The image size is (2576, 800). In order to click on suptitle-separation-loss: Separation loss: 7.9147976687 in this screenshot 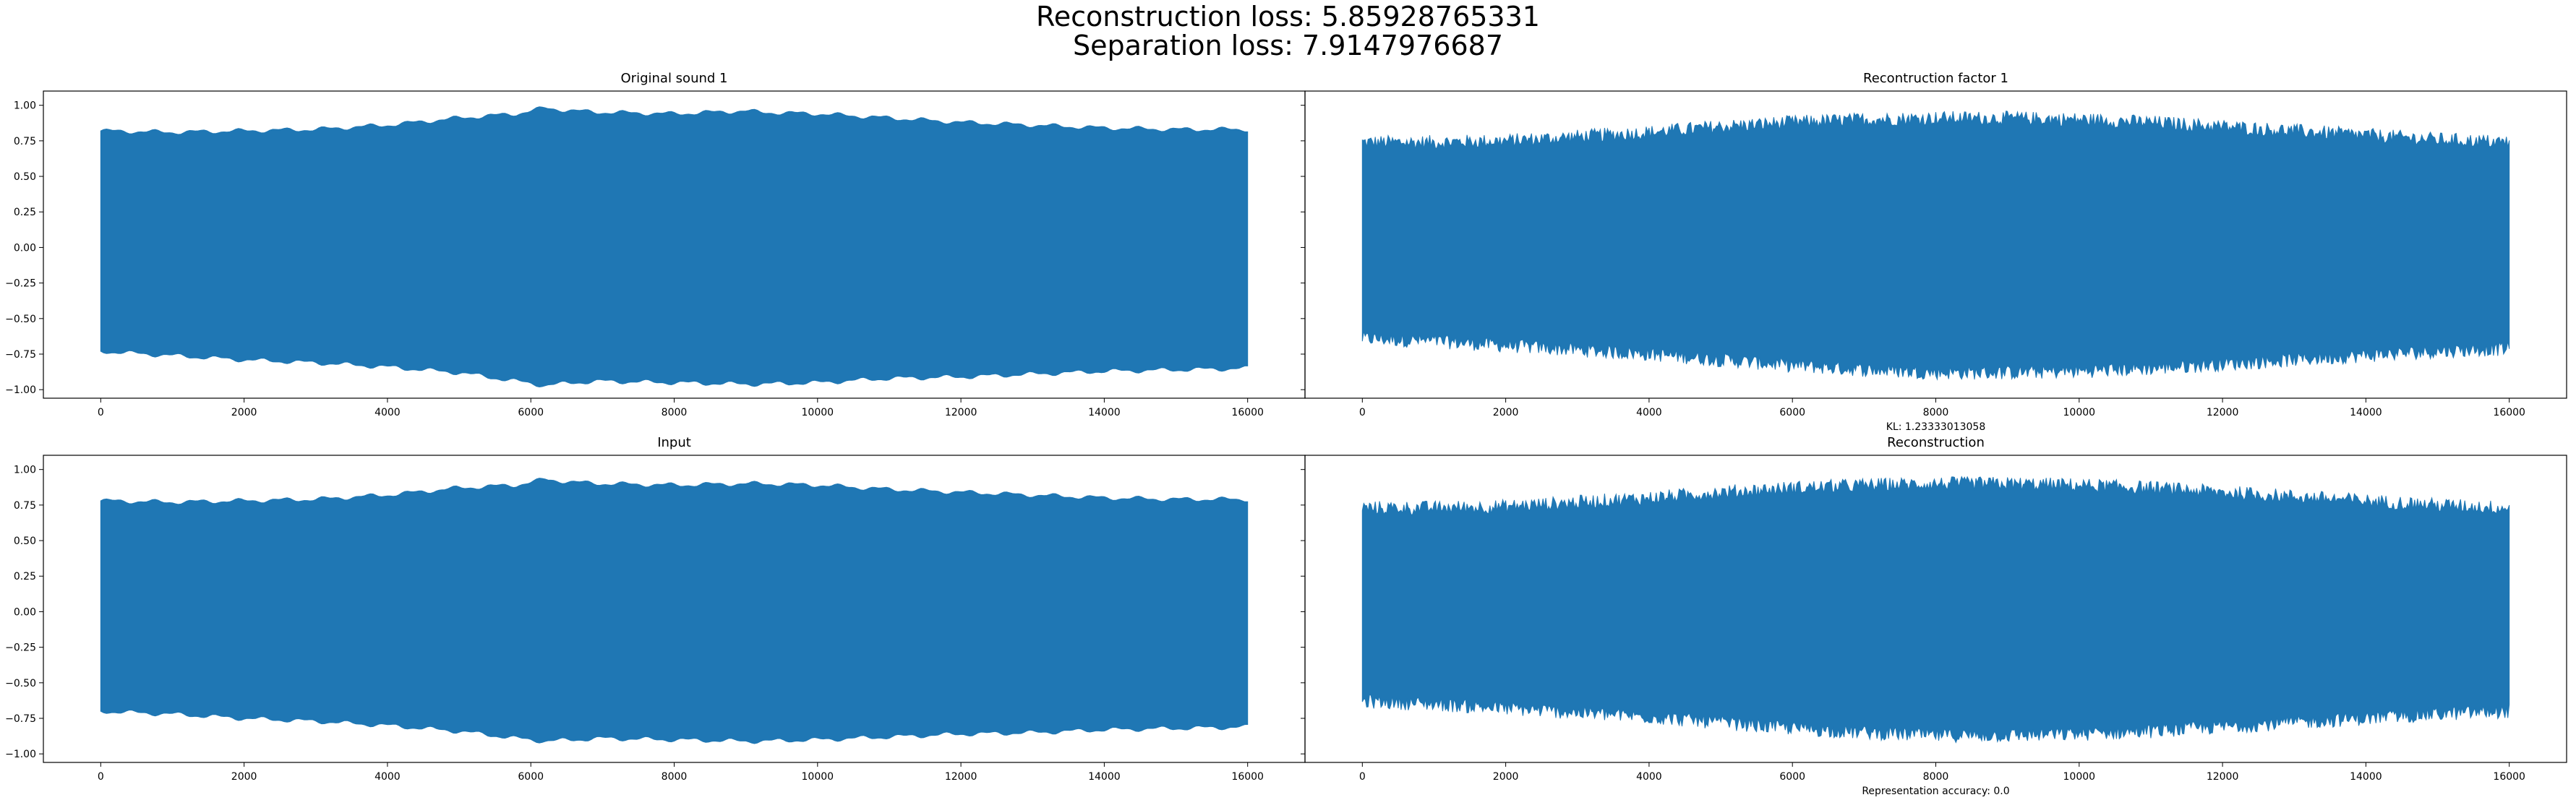, I will do `click(1288, 45)`.